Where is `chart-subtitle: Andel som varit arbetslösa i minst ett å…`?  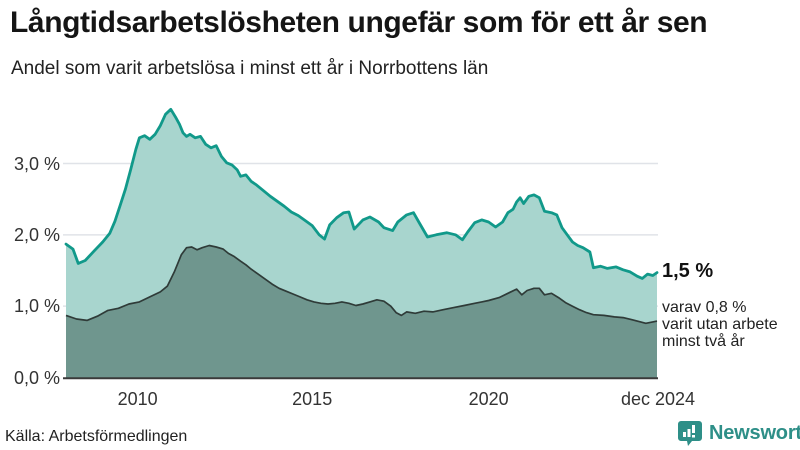
chart-subtitle: Andel som varit arbetslösa i minst ett å… is located at coordinates (250, 68).